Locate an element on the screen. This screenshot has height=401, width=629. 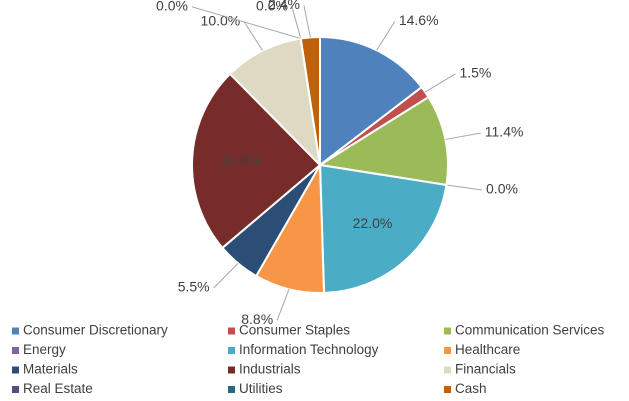
legend-label: Consumer Staples is located at coordinates (294, 330).